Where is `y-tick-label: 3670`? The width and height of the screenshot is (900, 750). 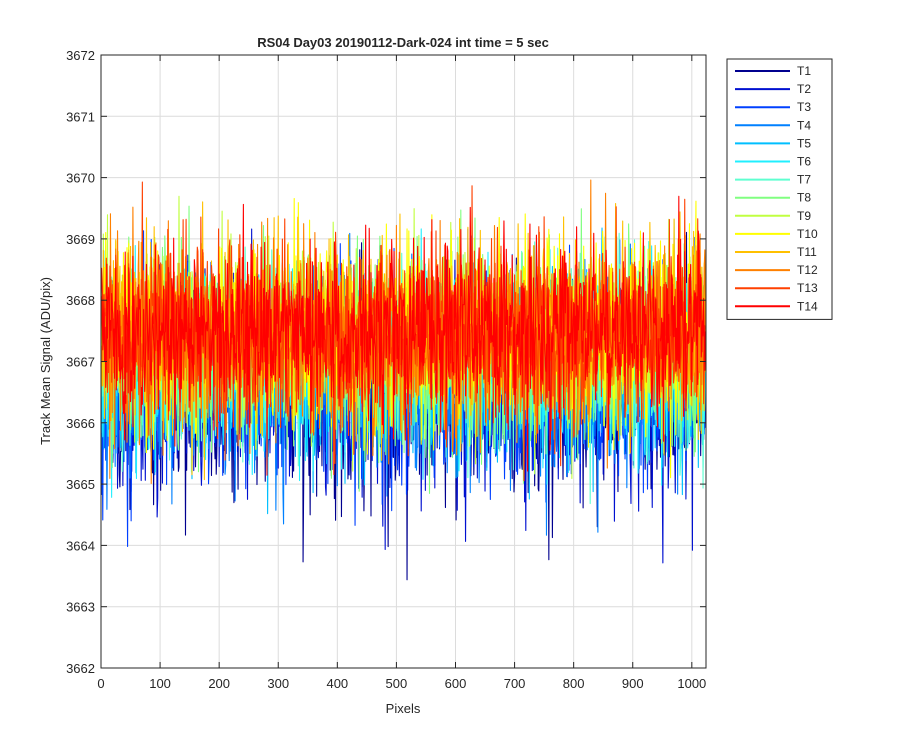 y-tick-label: 3670 is located at coordinates (80, 178).